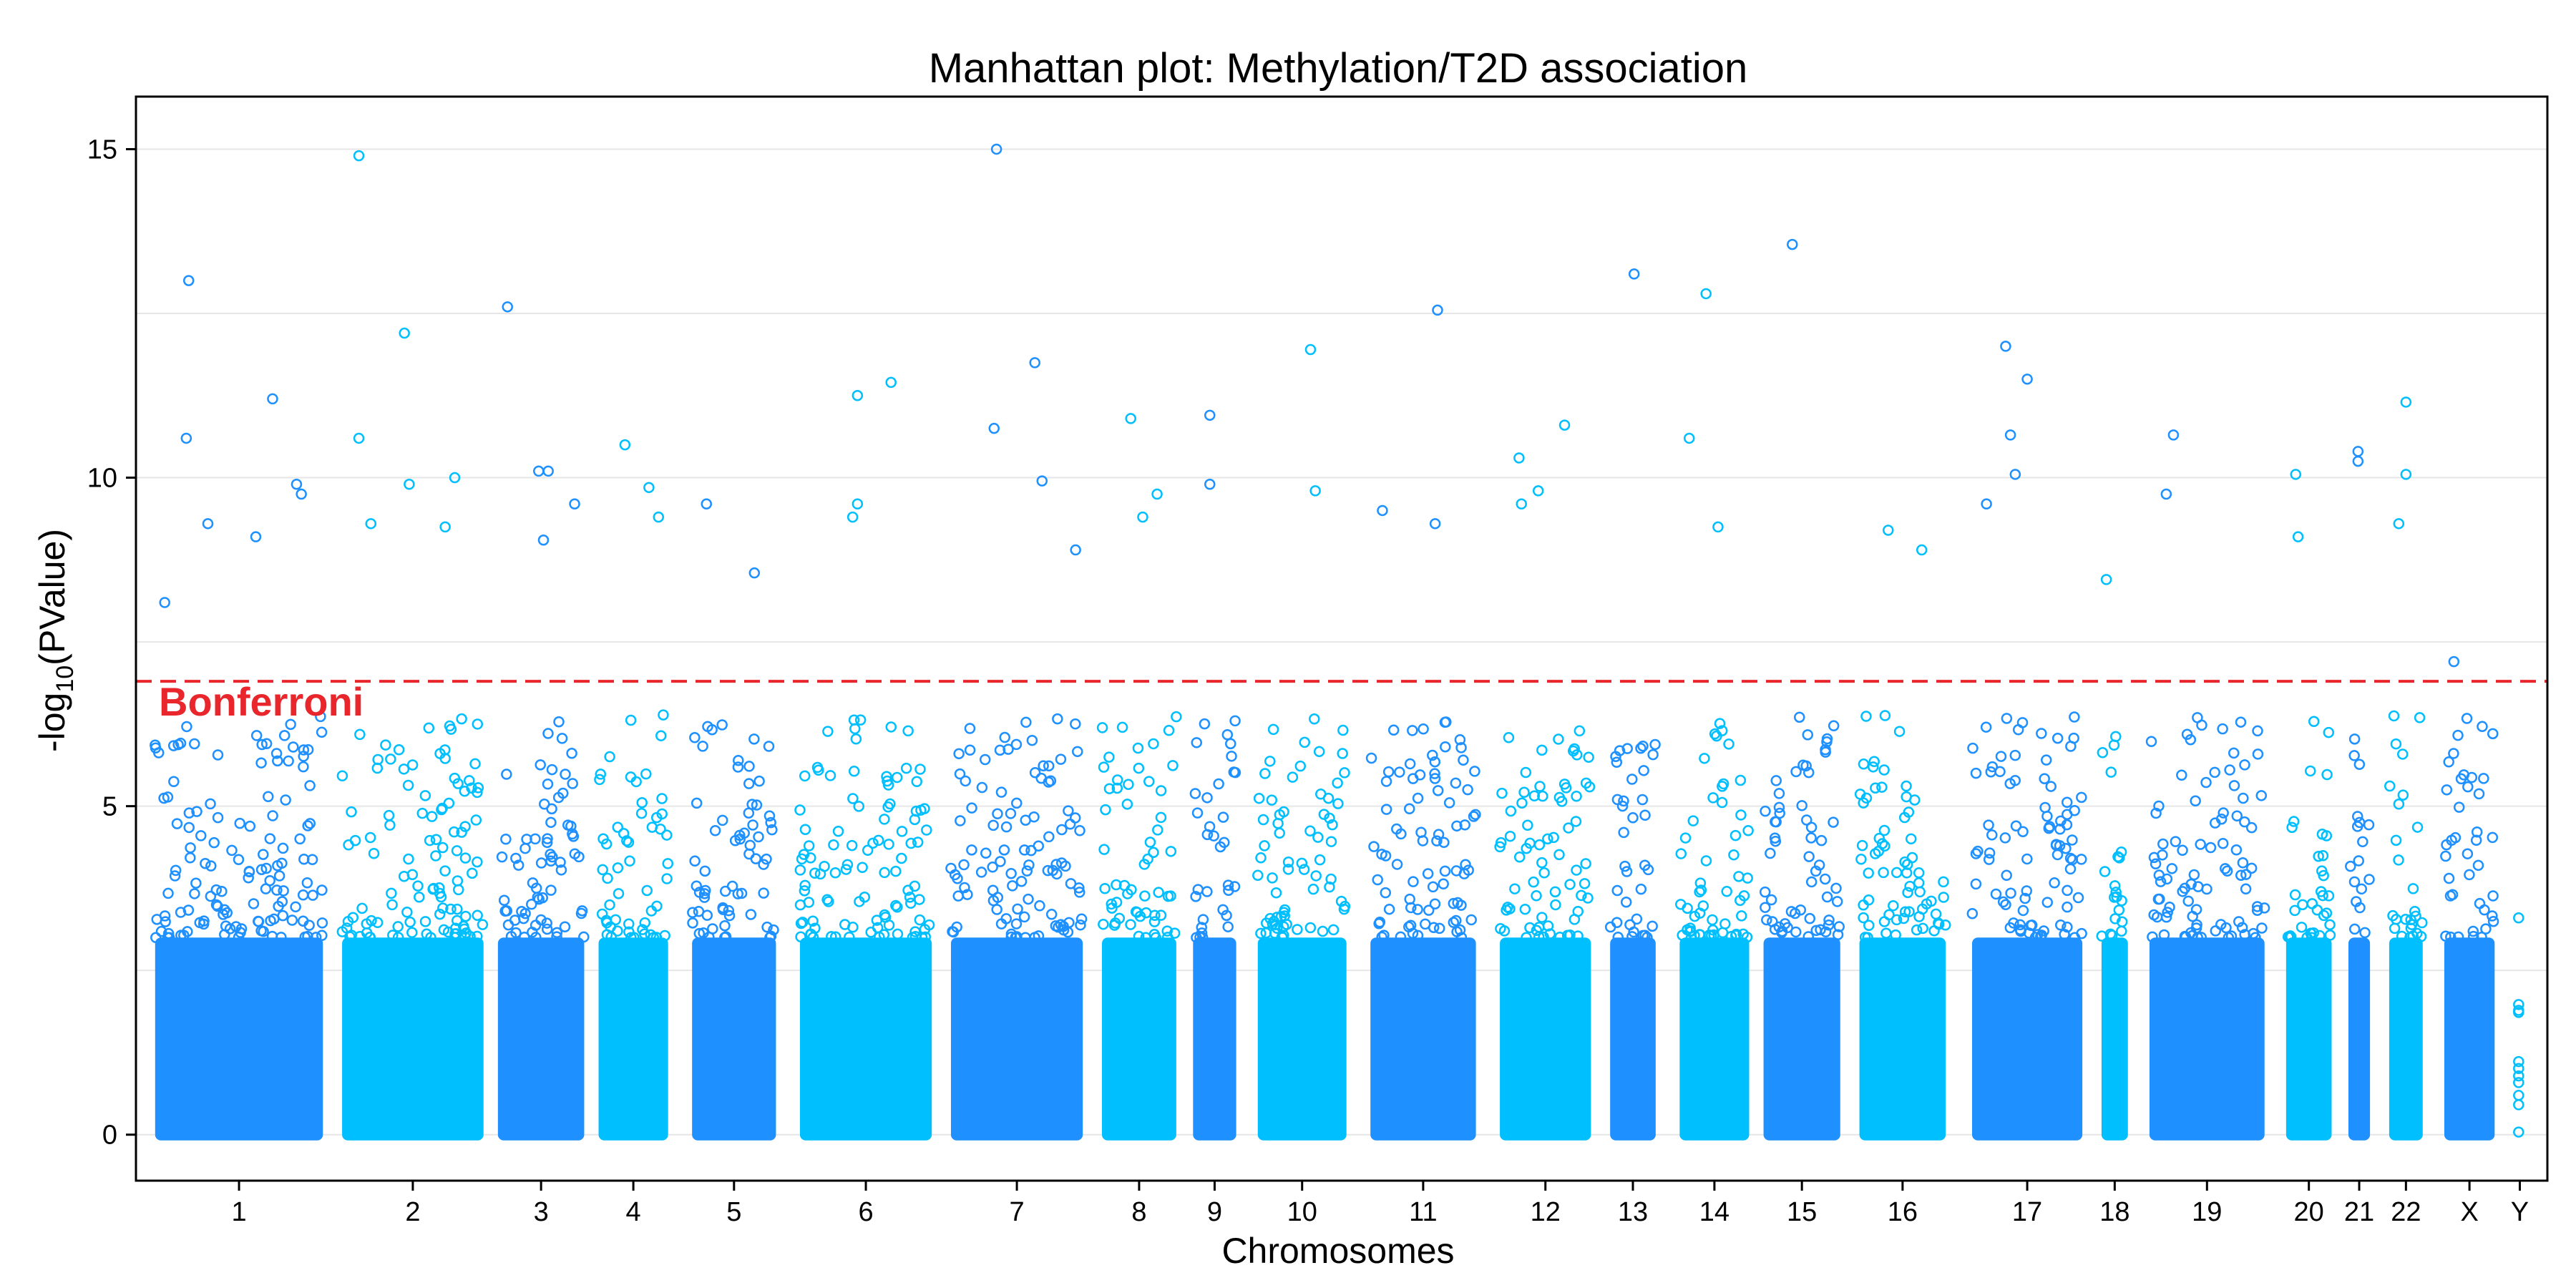  What do you see at coordinates (1341, 701) in the screenshot?
I see `bonferroni-threshold: Bonferroni` at bounding box center [1341, 701].